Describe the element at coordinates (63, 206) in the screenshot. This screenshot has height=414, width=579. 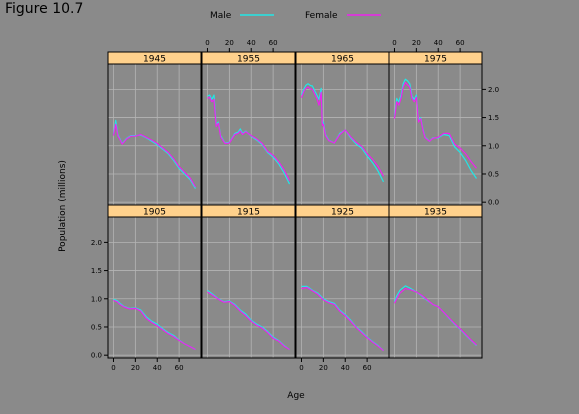
I see `y-axis-label: Population (millions)` at that location.